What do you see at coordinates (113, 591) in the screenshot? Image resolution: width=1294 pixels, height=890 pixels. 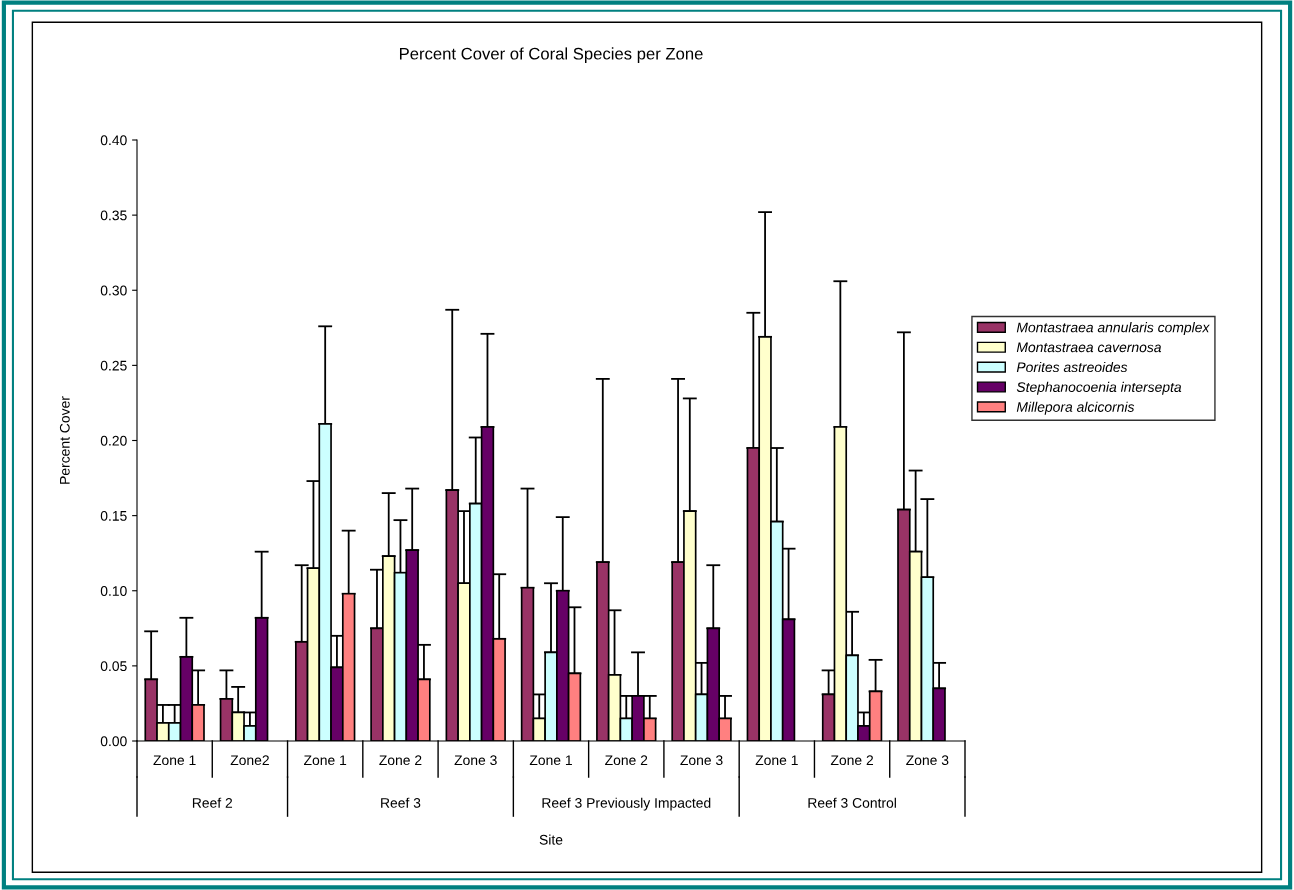 I see `y-tick-label: 0.10` at bounding box center [113, 591].